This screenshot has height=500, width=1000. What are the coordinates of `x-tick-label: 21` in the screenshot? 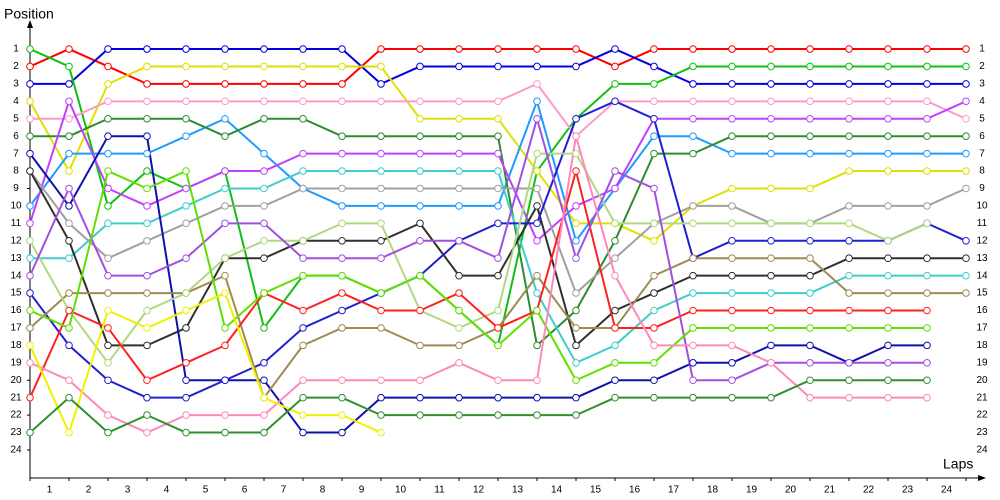 It's located at (830, 490).